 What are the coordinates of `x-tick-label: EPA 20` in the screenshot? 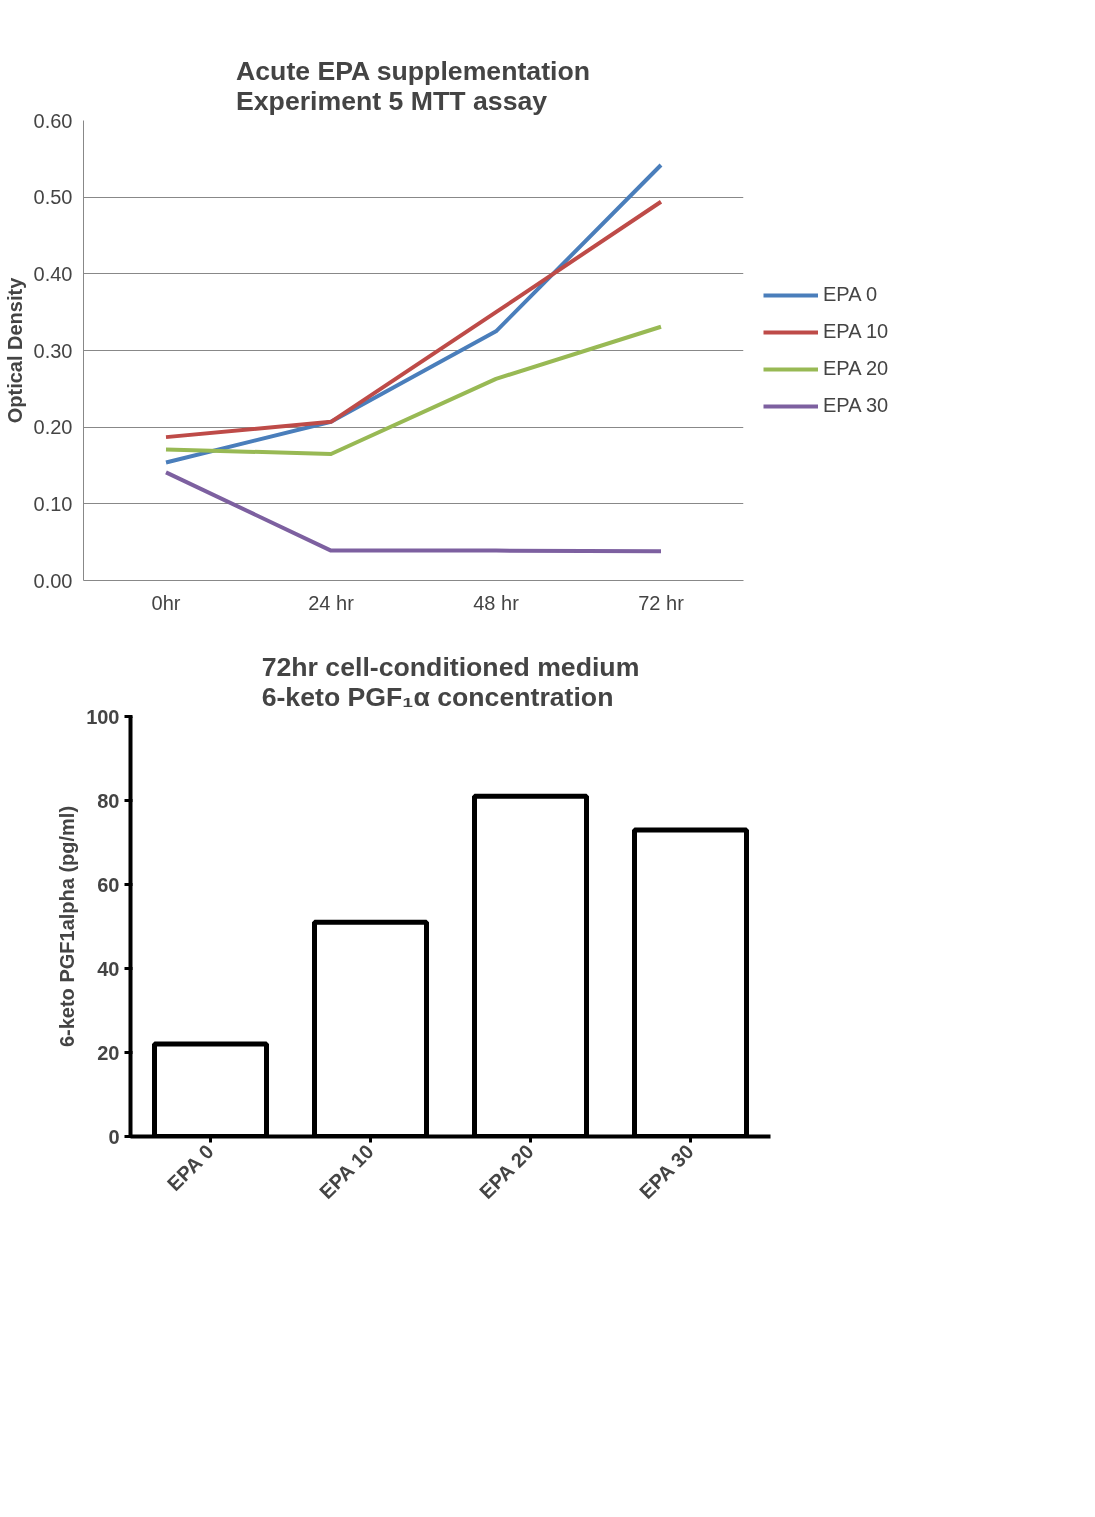 It's located at (506, 1171).